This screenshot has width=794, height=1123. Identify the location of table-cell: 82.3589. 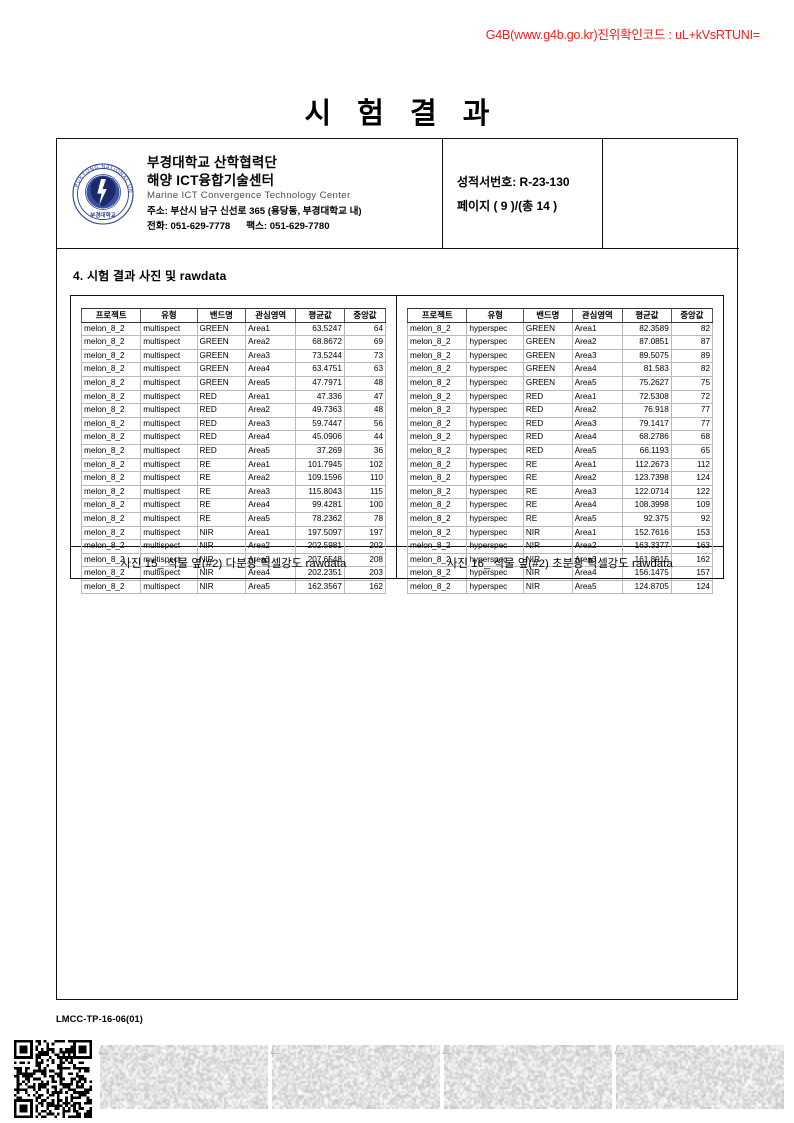
(647, 329).